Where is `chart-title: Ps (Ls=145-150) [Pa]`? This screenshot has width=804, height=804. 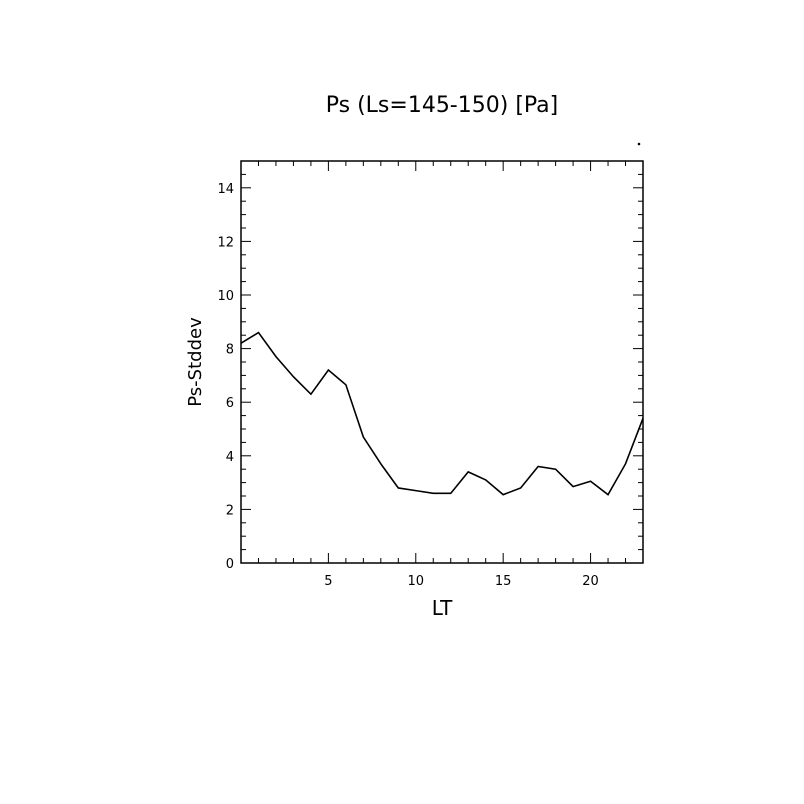 chart-title: Ps (Ls=145-150) [Pa] is located at coordinates (442, 105).